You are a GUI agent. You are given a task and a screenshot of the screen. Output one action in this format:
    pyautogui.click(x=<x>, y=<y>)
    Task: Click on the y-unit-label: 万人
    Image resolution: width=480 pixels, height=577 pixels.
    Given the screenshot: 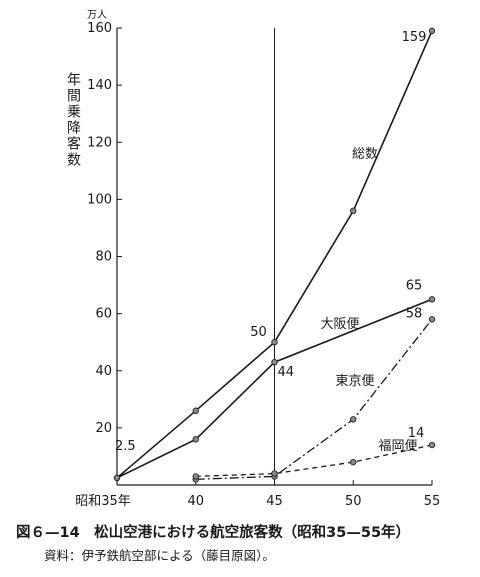 What is the action you would take?
    pyautogui.click(x=97, y=15)
    